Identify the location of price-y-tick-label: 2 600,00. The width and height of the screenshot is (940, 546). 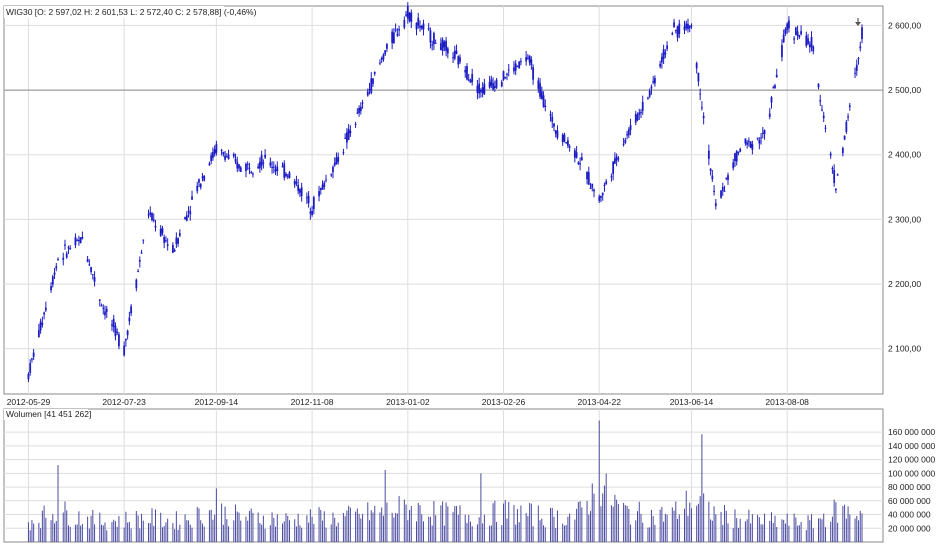
(904, 25).